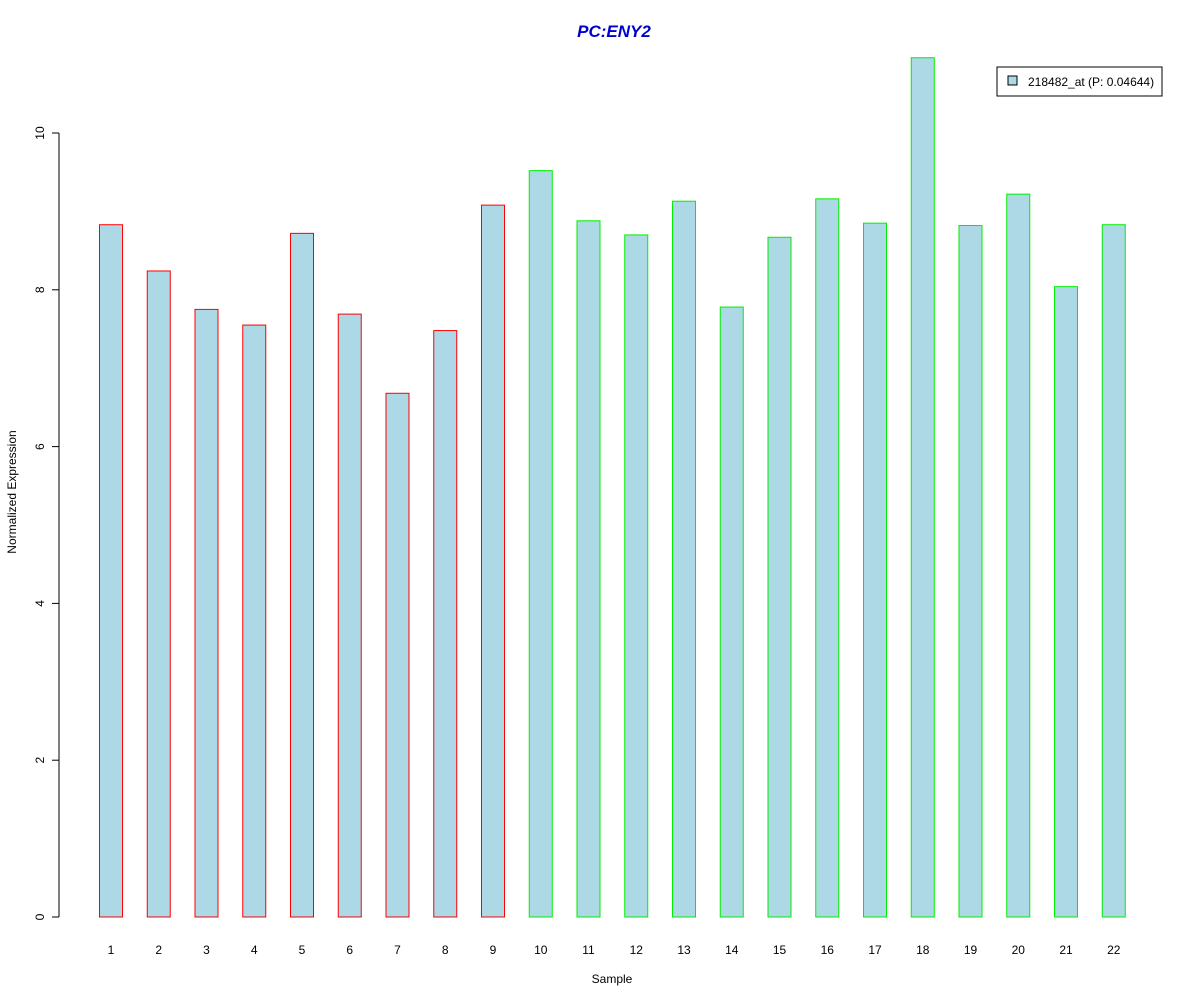  Describe the element at coordinates (158, 950) in the screenshot. I see `x-tick-label: 2` at that location.